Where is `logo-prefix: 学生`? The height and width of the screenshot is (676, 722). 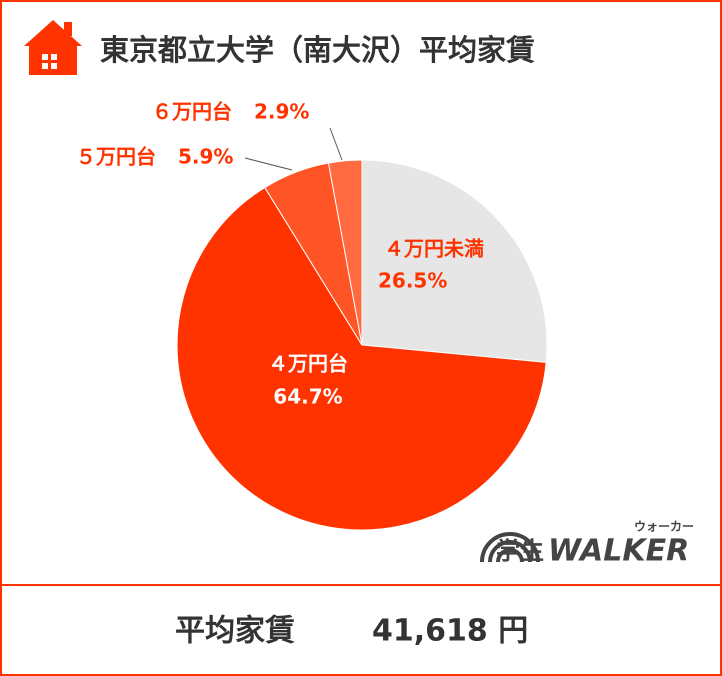
logo-prefix: 学生 is located at coordinates (520, 551).